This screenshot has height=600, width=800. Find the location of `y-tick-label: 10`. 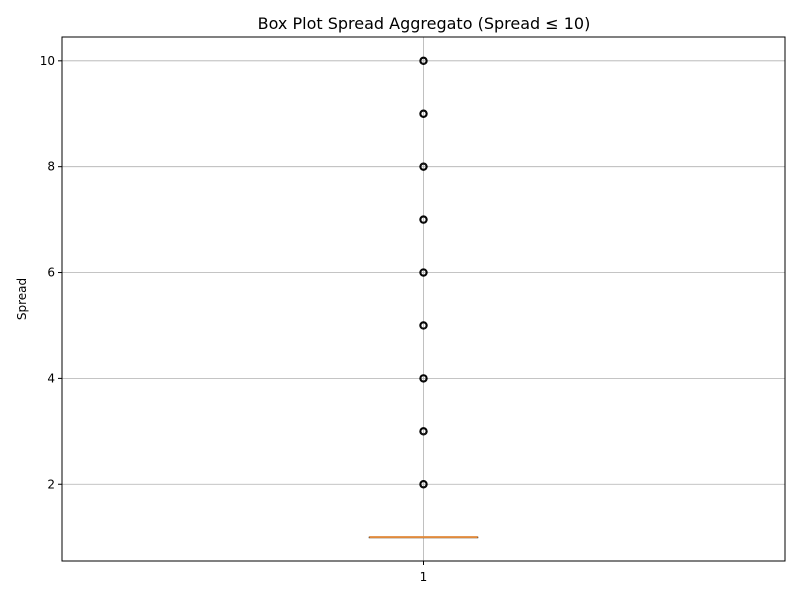

y-tick-label: 10 is located at coordinates (47, 61).